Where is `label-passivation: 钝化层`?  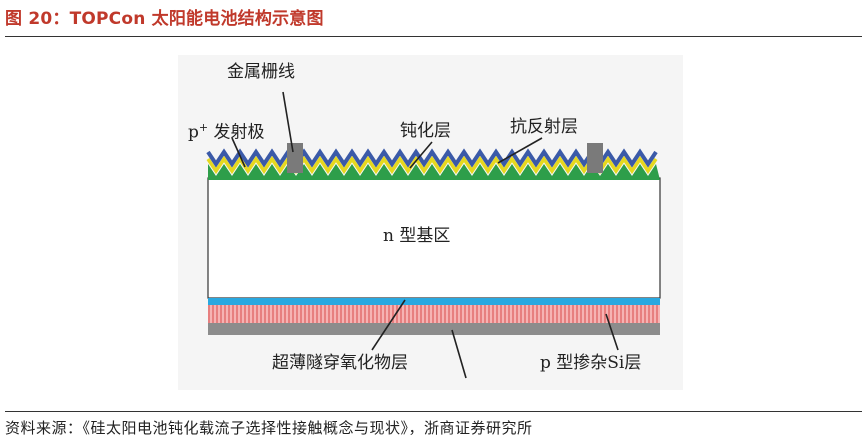
label-passivation: 钝化层 is located at coordinates (425, 131).